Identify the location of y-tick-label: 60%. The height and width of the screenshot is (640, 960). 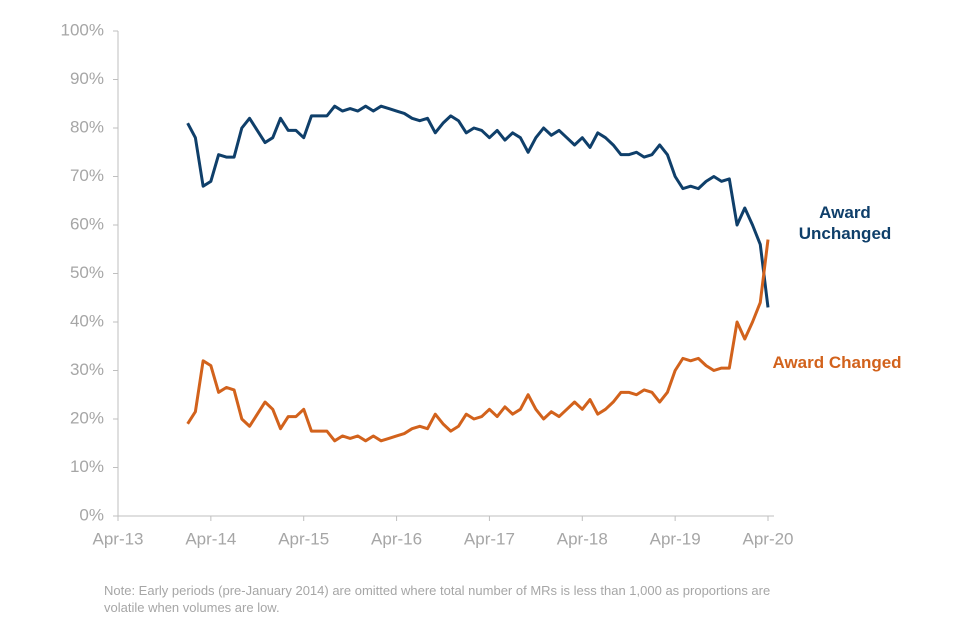
(87, 223).